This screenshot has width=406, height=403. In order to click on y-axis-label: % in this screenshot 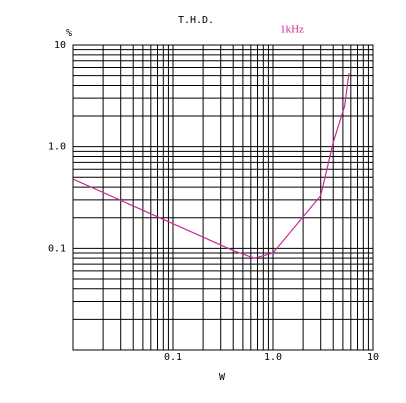, I will do `click(69, 33)`.